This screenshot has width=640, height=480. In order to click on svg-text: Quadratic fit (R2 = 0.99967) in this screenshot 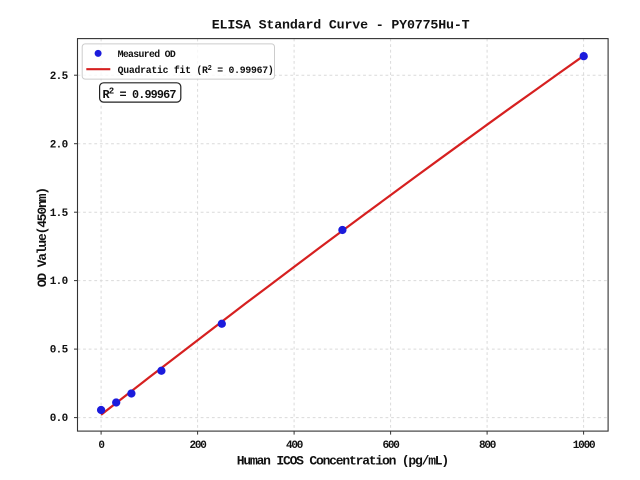, I will do `click(196, 70)`.